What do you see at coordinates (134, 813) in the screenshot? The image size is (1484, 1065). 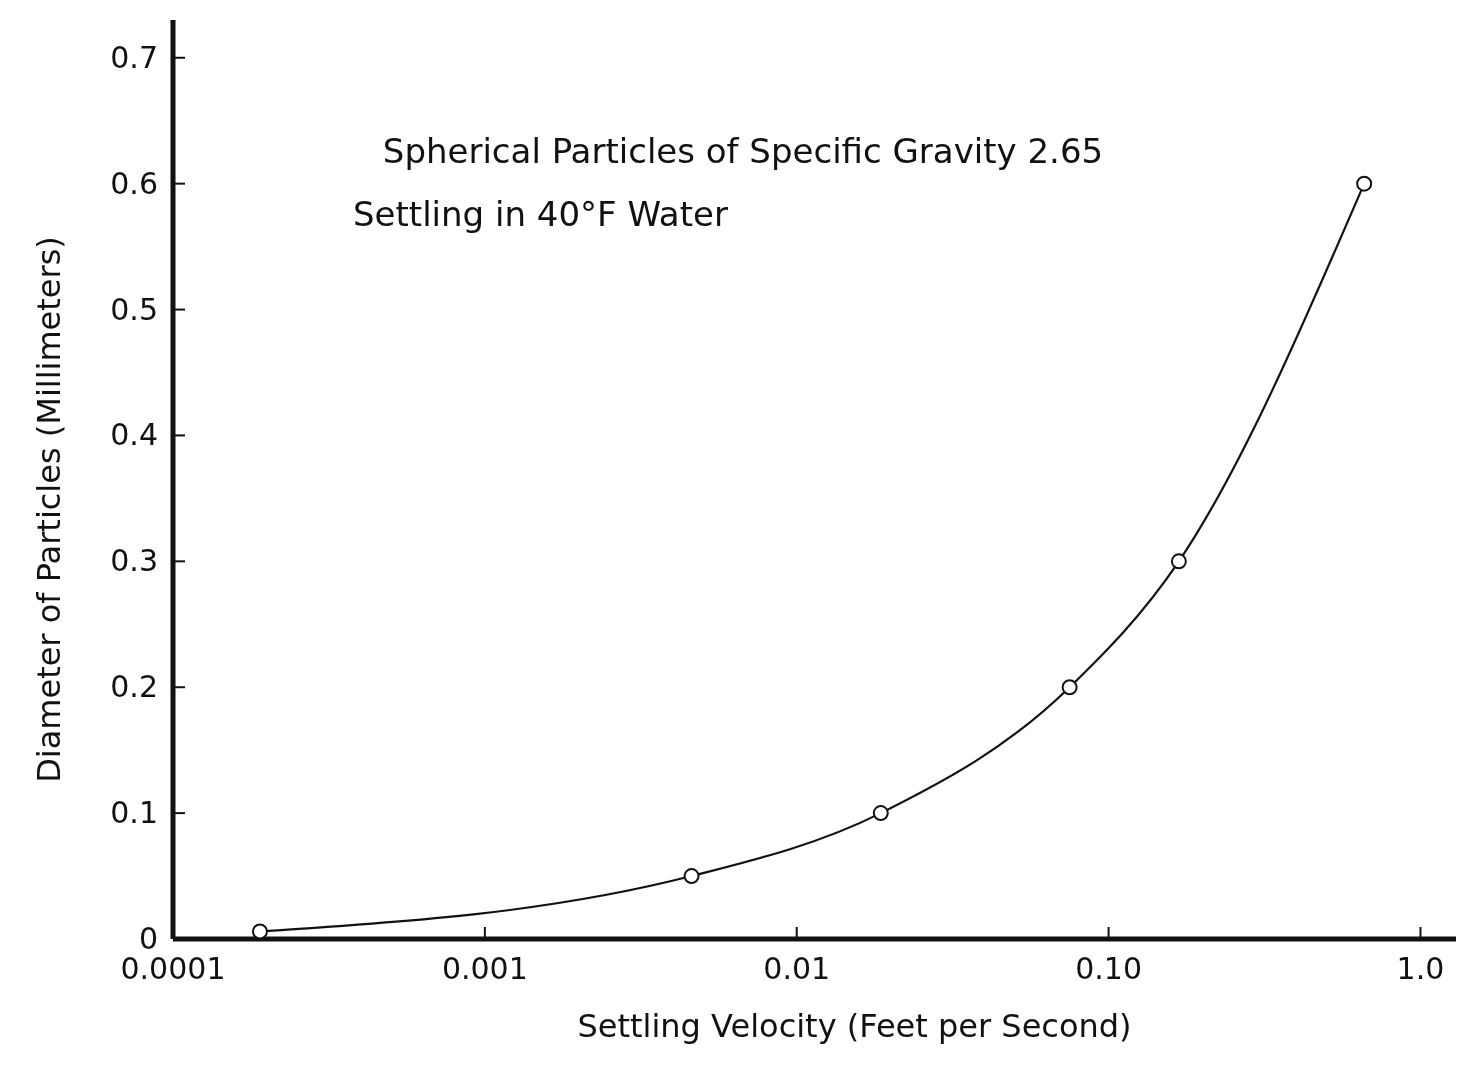 I see `y-tick-label: 0.1` at bounding box center [134, 813].